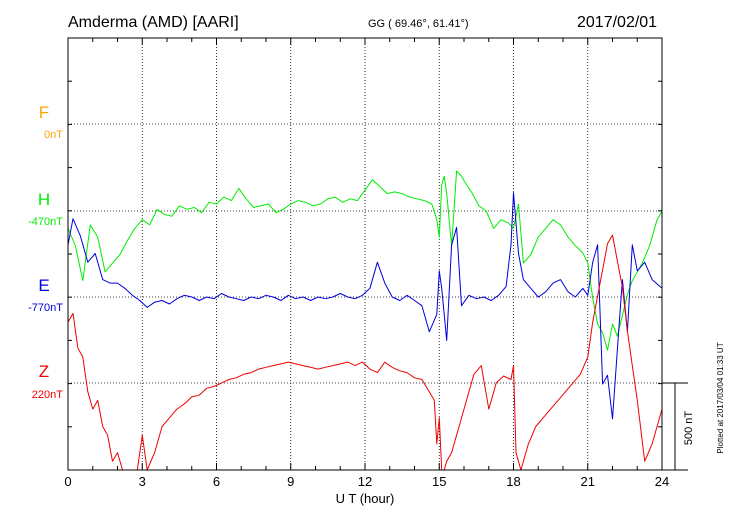  I want to click on series-name-Z: Z, so click(44, 371).